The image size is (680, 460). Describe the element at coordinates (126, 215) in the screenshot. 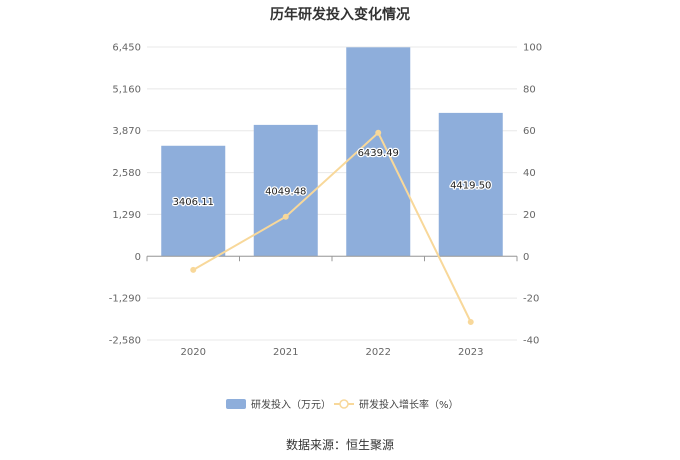

I see `y-left-tick-label: 1,290` at that location.